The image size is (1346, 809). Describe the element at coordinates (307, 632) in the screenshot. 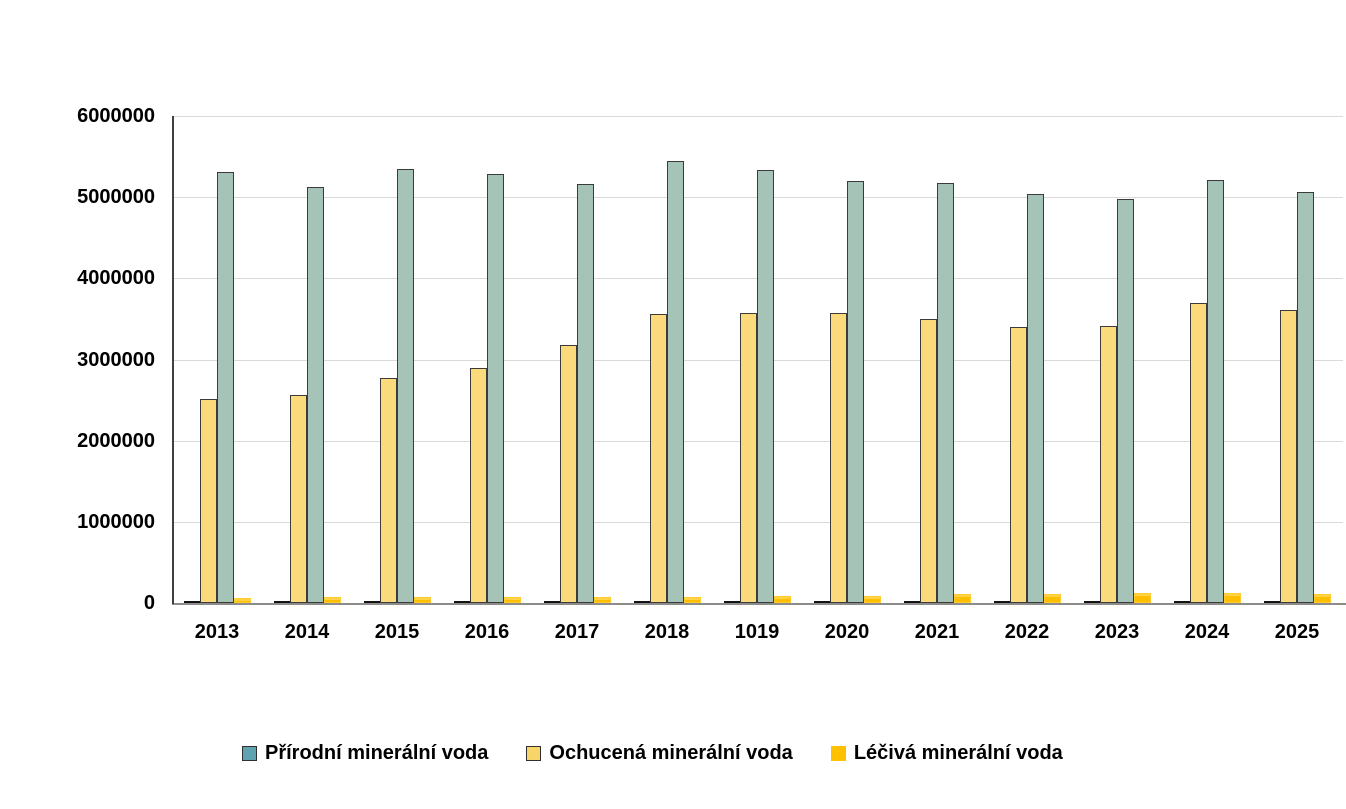

I see `x-axis-label: 2014` at that location.